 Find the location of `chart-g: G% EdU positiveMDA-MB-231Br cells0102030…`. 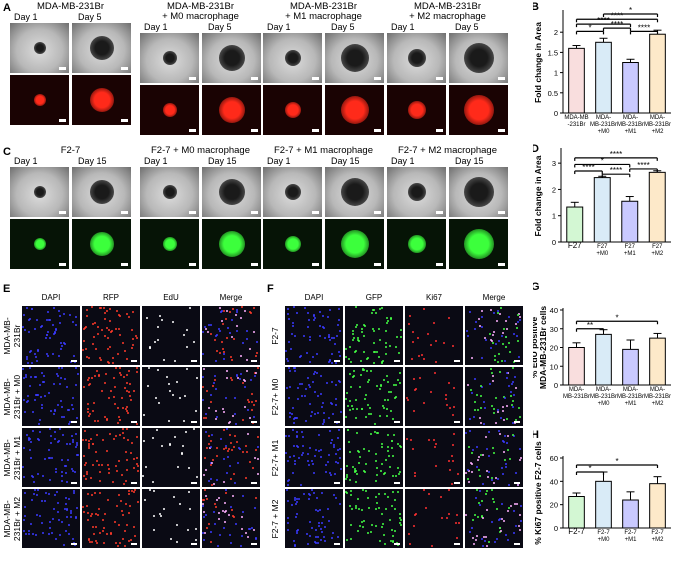

chart-g: G% EdU positiveMDA-MB-231Br cells0102030… is located at coordinates (602, 344).